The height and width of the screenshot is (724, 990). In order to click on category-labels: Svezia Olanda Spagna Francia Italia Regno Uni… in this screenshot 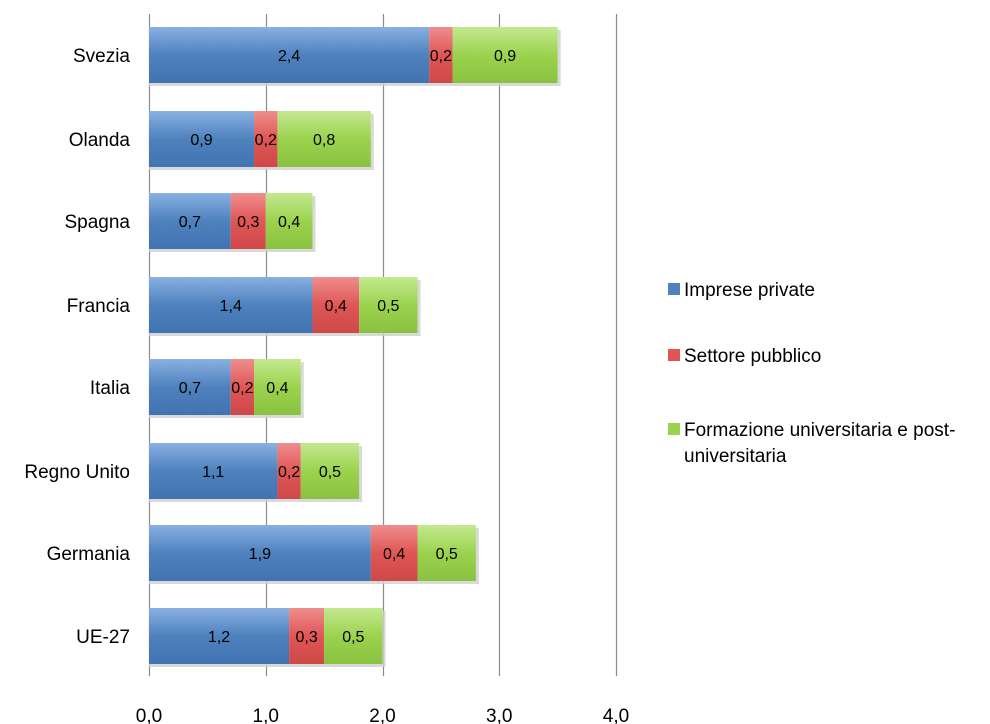, I will do `click(77, 347)`.